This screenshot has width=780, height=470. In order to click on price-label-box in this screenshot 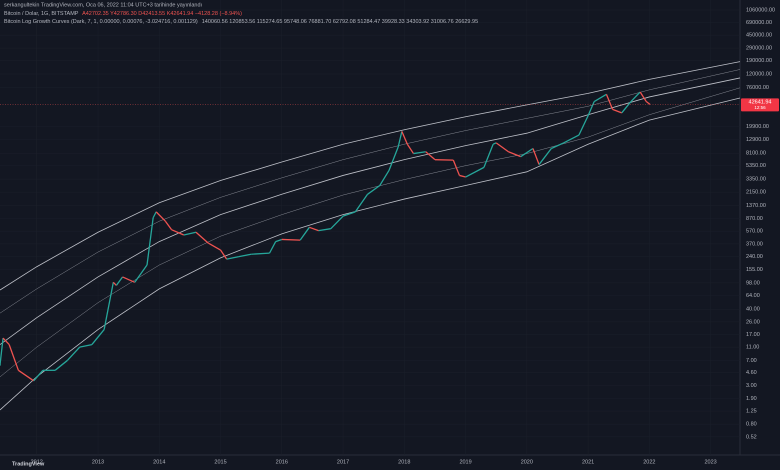, I will do `click(760, 105)`.